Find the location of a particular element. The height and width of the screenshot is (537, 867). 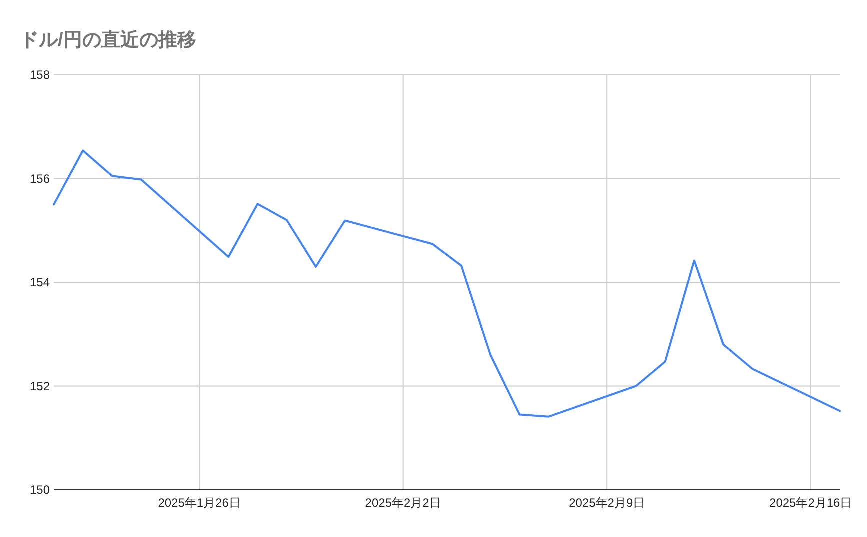

chart-title: ドル/円の直近の推移 is located at coordinates (108, 40).